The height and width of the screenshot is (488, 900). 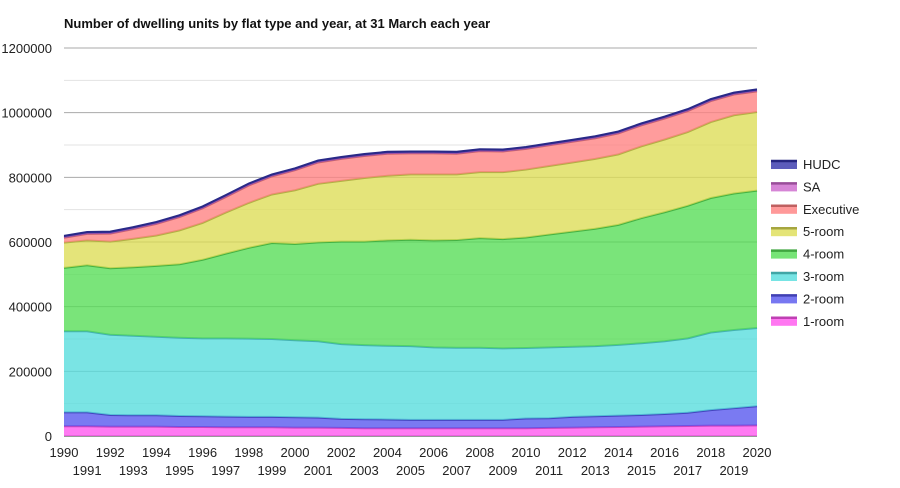 I want to click on x-tick-label: 1991, so click(x=87, y=470).